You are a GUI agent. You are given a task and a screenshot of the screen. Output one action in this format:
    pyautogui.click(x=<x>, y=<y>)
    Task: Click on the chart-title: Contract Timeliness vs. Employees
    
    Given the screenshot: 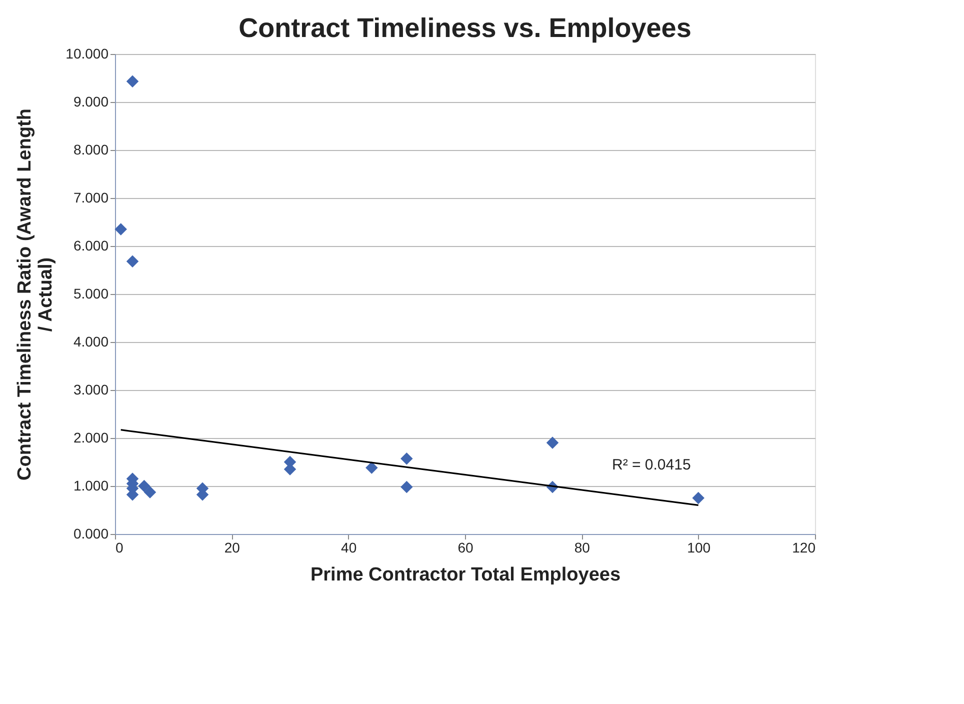 What is the action you would take?
    pyautogui.click(x=465, y=28)
    